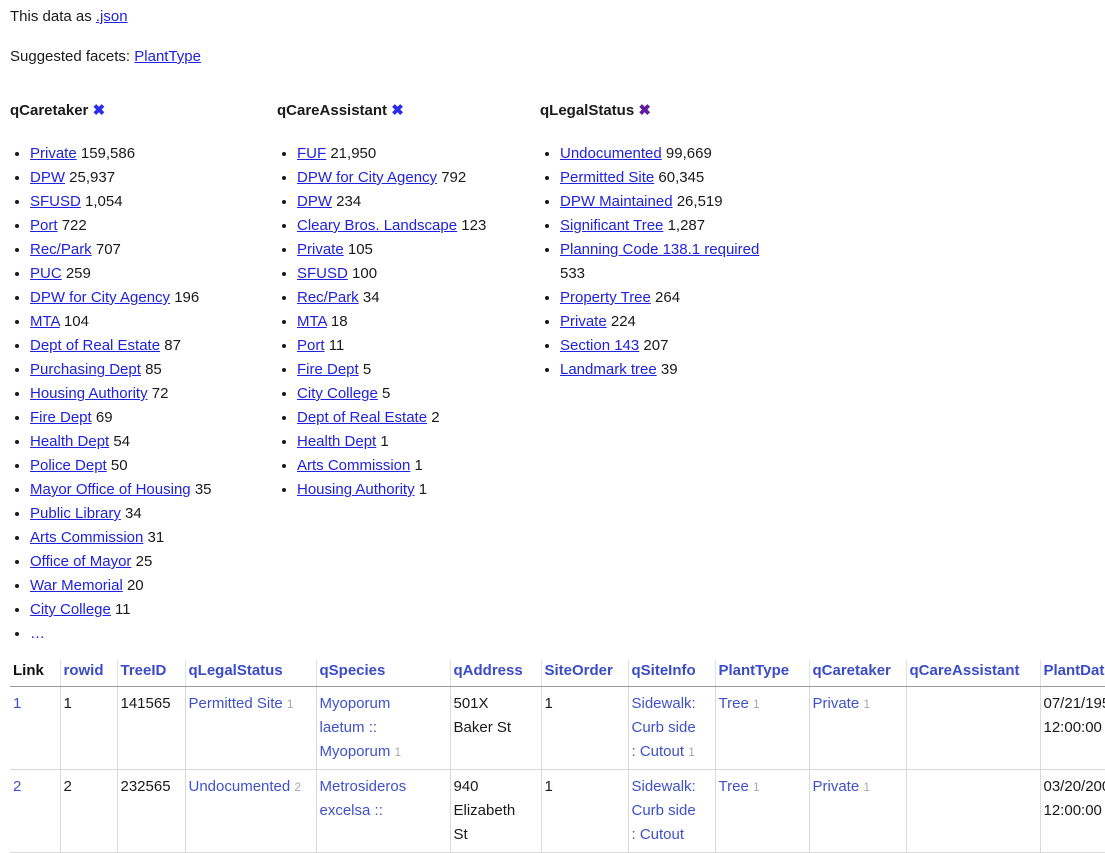  I want to click on facet-count: 60,345, so click(681, 177).